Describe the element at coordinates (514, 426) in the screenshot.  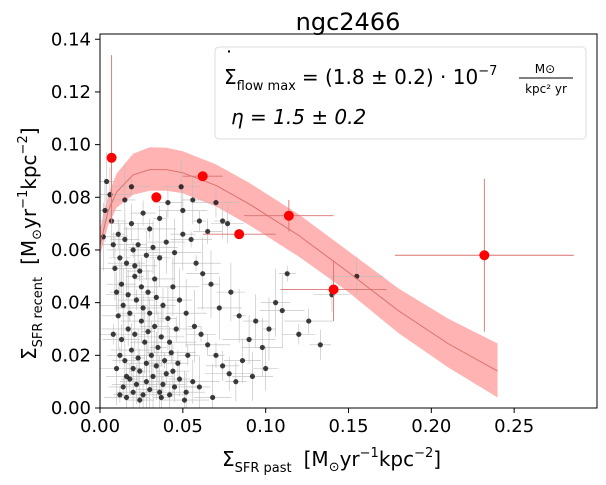
I see `x-tick-label: 0.25` at that location.